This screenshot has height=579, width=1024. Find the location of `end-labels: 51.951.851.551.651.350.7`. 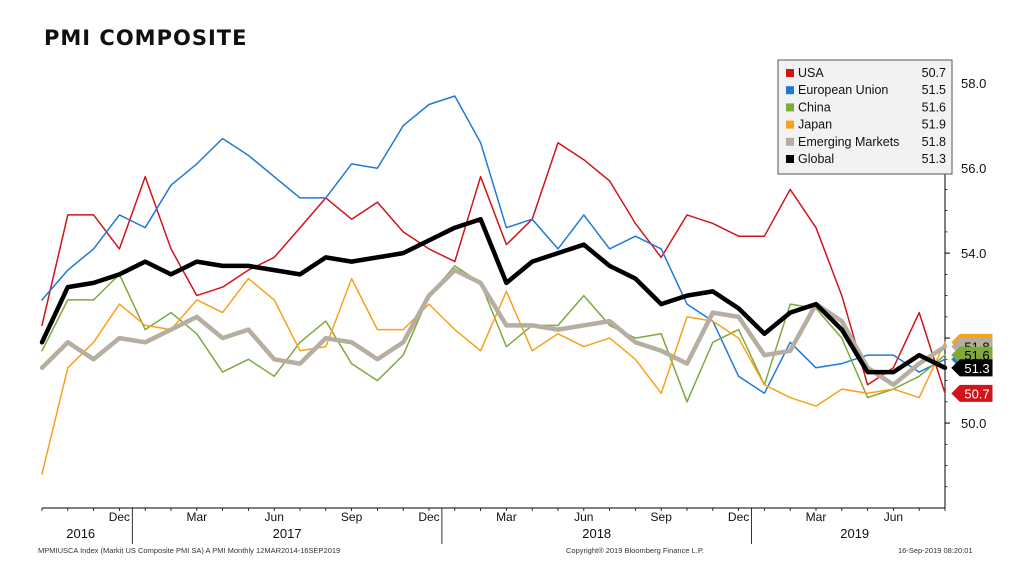

end-labels: 51.951.851.551.651.350.7 is located at coordinates (972, 367).